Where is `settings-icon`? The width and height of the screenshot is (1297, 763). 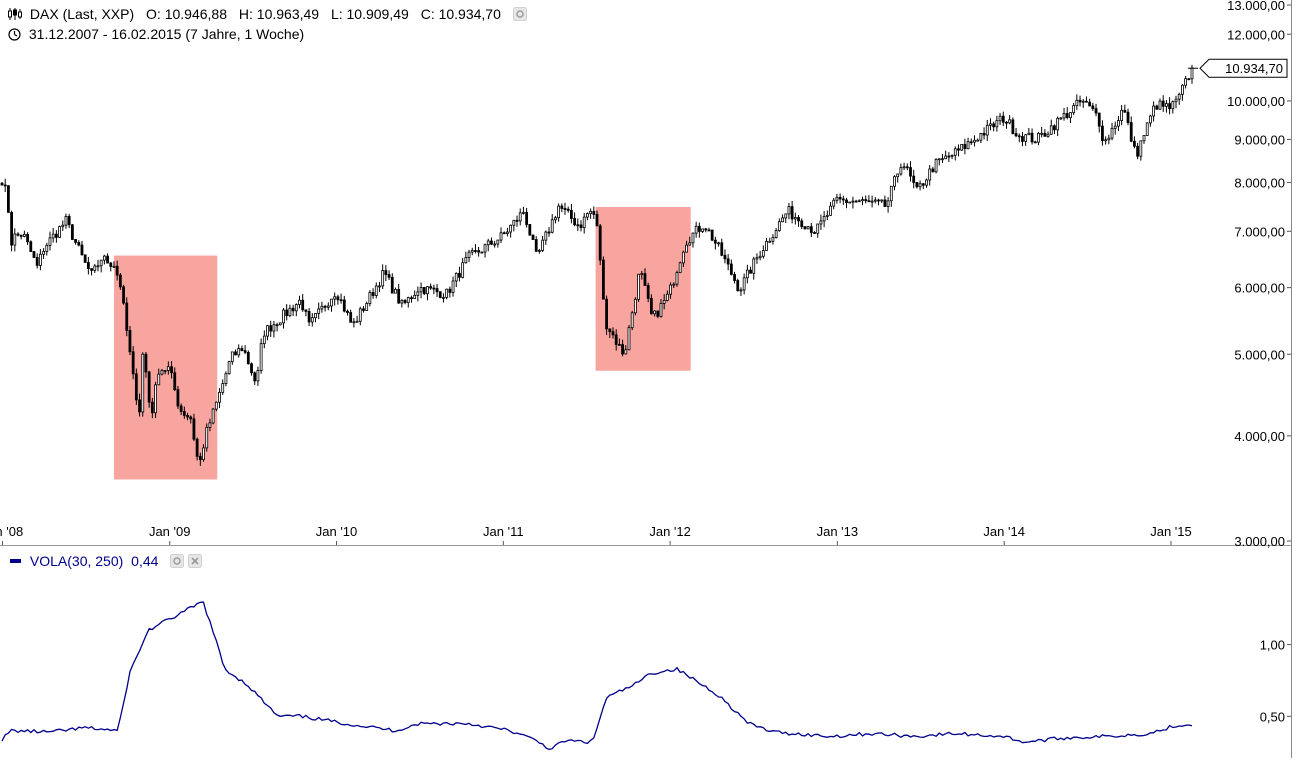
settings-icon is located at coordinates (519, 14).